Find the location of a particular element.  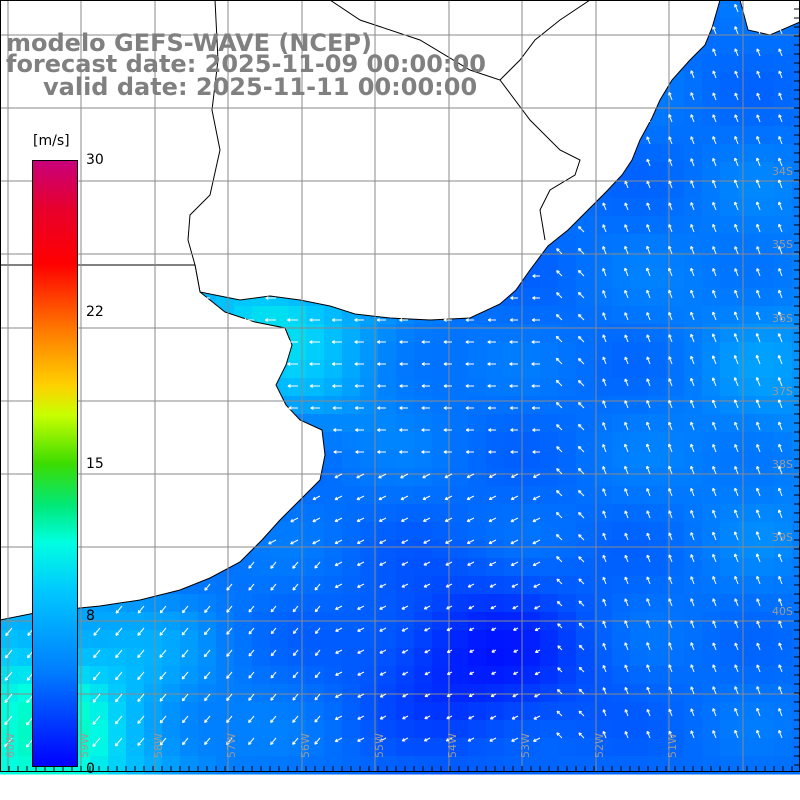

longitude-label: 56W is located at coordinates (305, 745).